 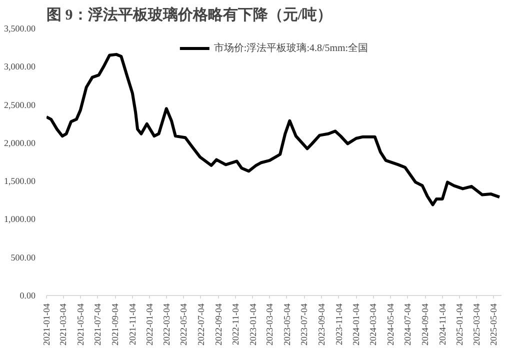 What do you see at coordinates (291, 48) in the screenshot?
I see `legend-label: 市场价:浮法平板玻璃:4.8/5mm:全国` at bounding box center [291, 48].